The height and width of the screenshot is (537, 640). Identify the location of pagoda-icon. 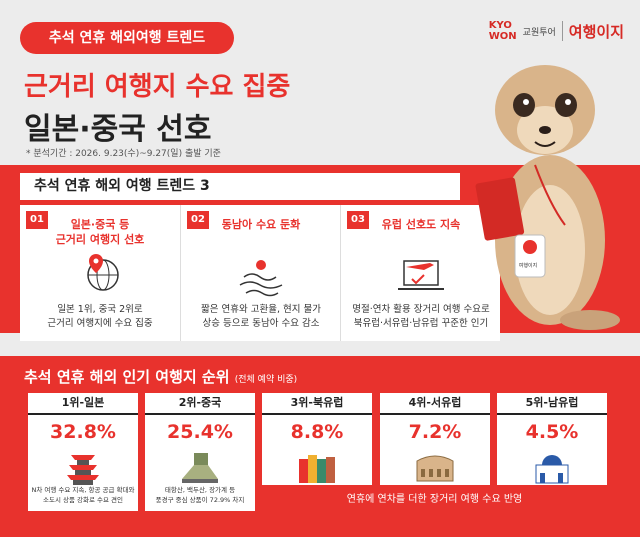
(83, 470).